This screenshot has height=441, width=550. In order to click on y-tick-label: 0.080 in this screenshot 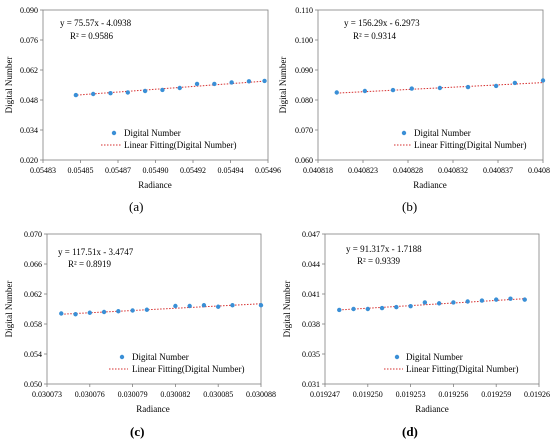, I will do `click(304, 100)`.